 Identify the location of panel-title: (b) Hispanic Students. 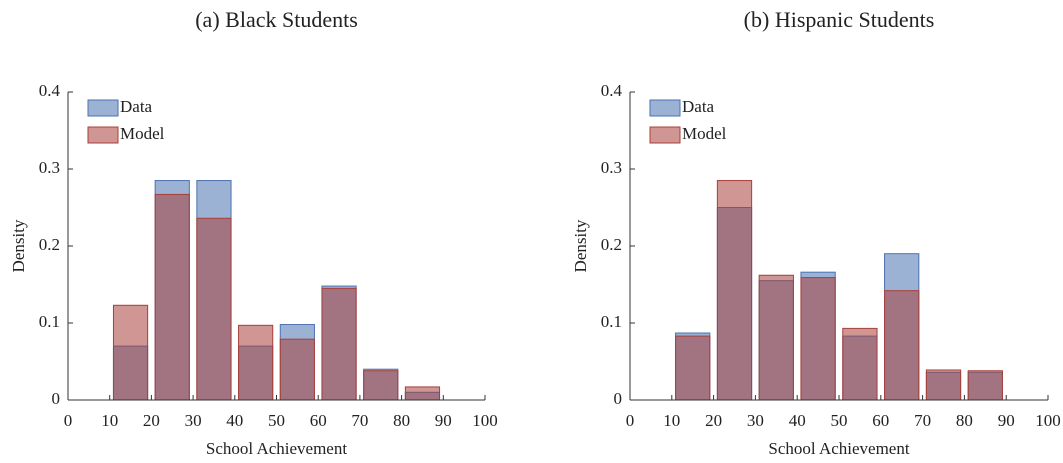
(839, 19).